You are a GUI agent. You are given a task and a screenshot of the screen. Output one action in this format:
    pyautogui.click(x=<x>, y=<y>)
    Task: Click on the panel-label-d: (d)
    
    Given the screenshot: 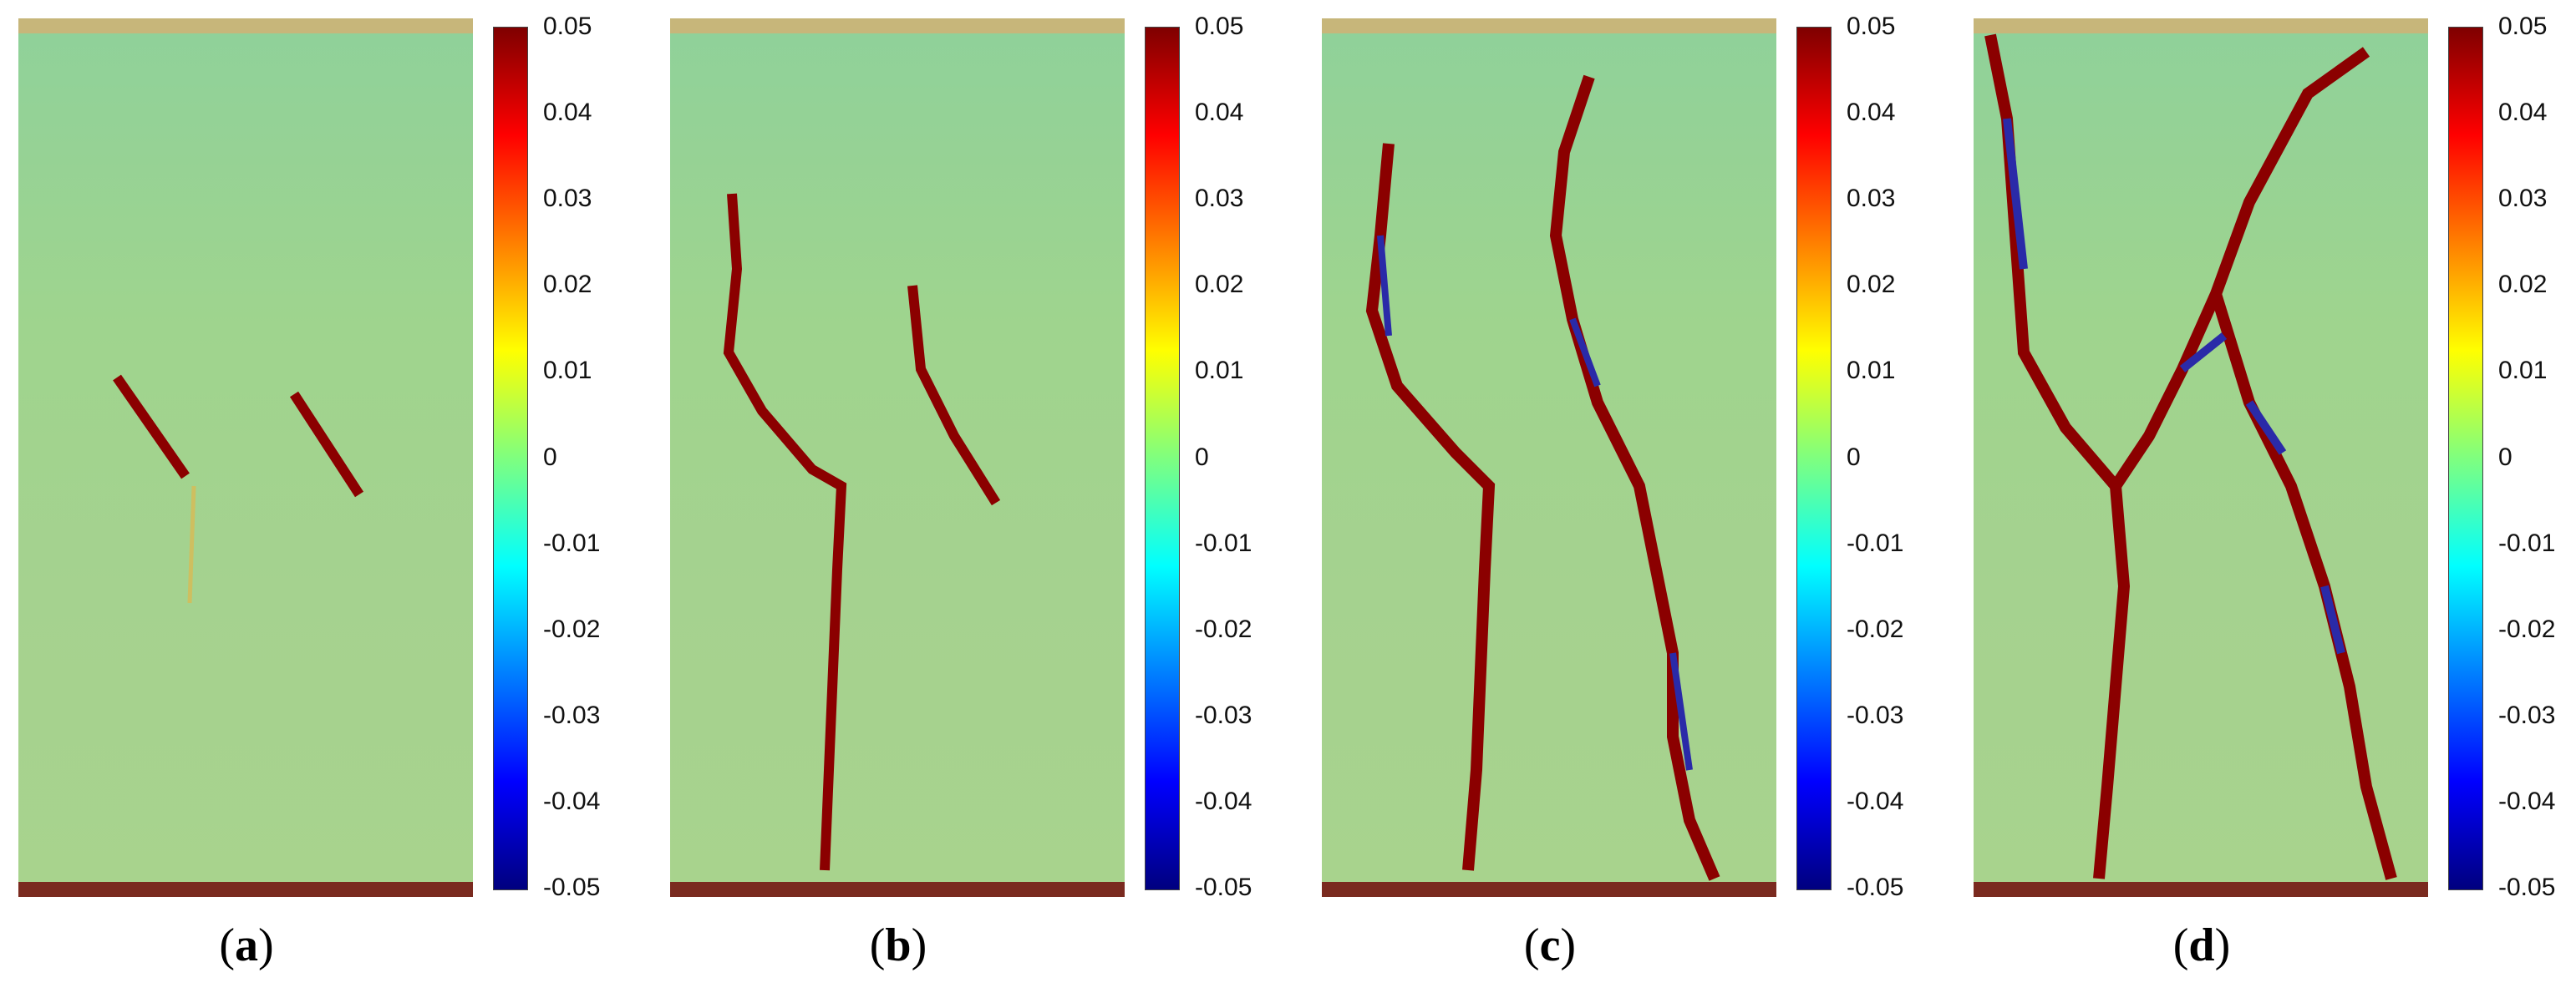 What is the action you would take?
    pyautogui.click(x=2201, y=946)
    